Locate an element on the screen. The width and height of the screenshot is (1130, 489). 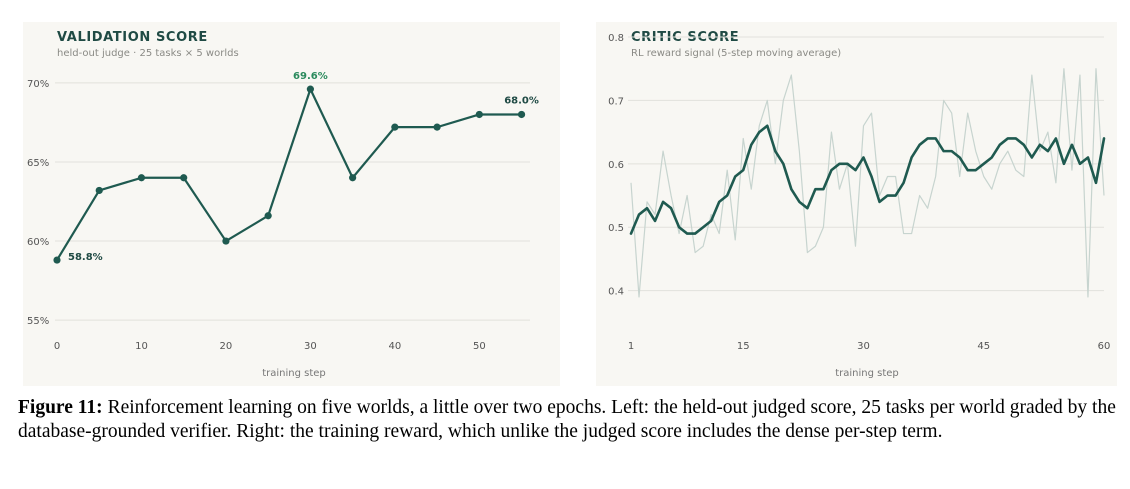
validation-x-tick-label: 0 is located at coordinates (57, 346).